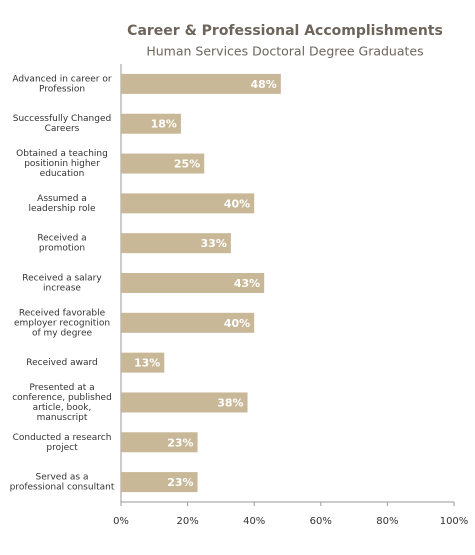  What do you see at coordinates (254, 521) in the screenshot?
I see `x-tick-label: 40%` at bounding box center [254, 521].